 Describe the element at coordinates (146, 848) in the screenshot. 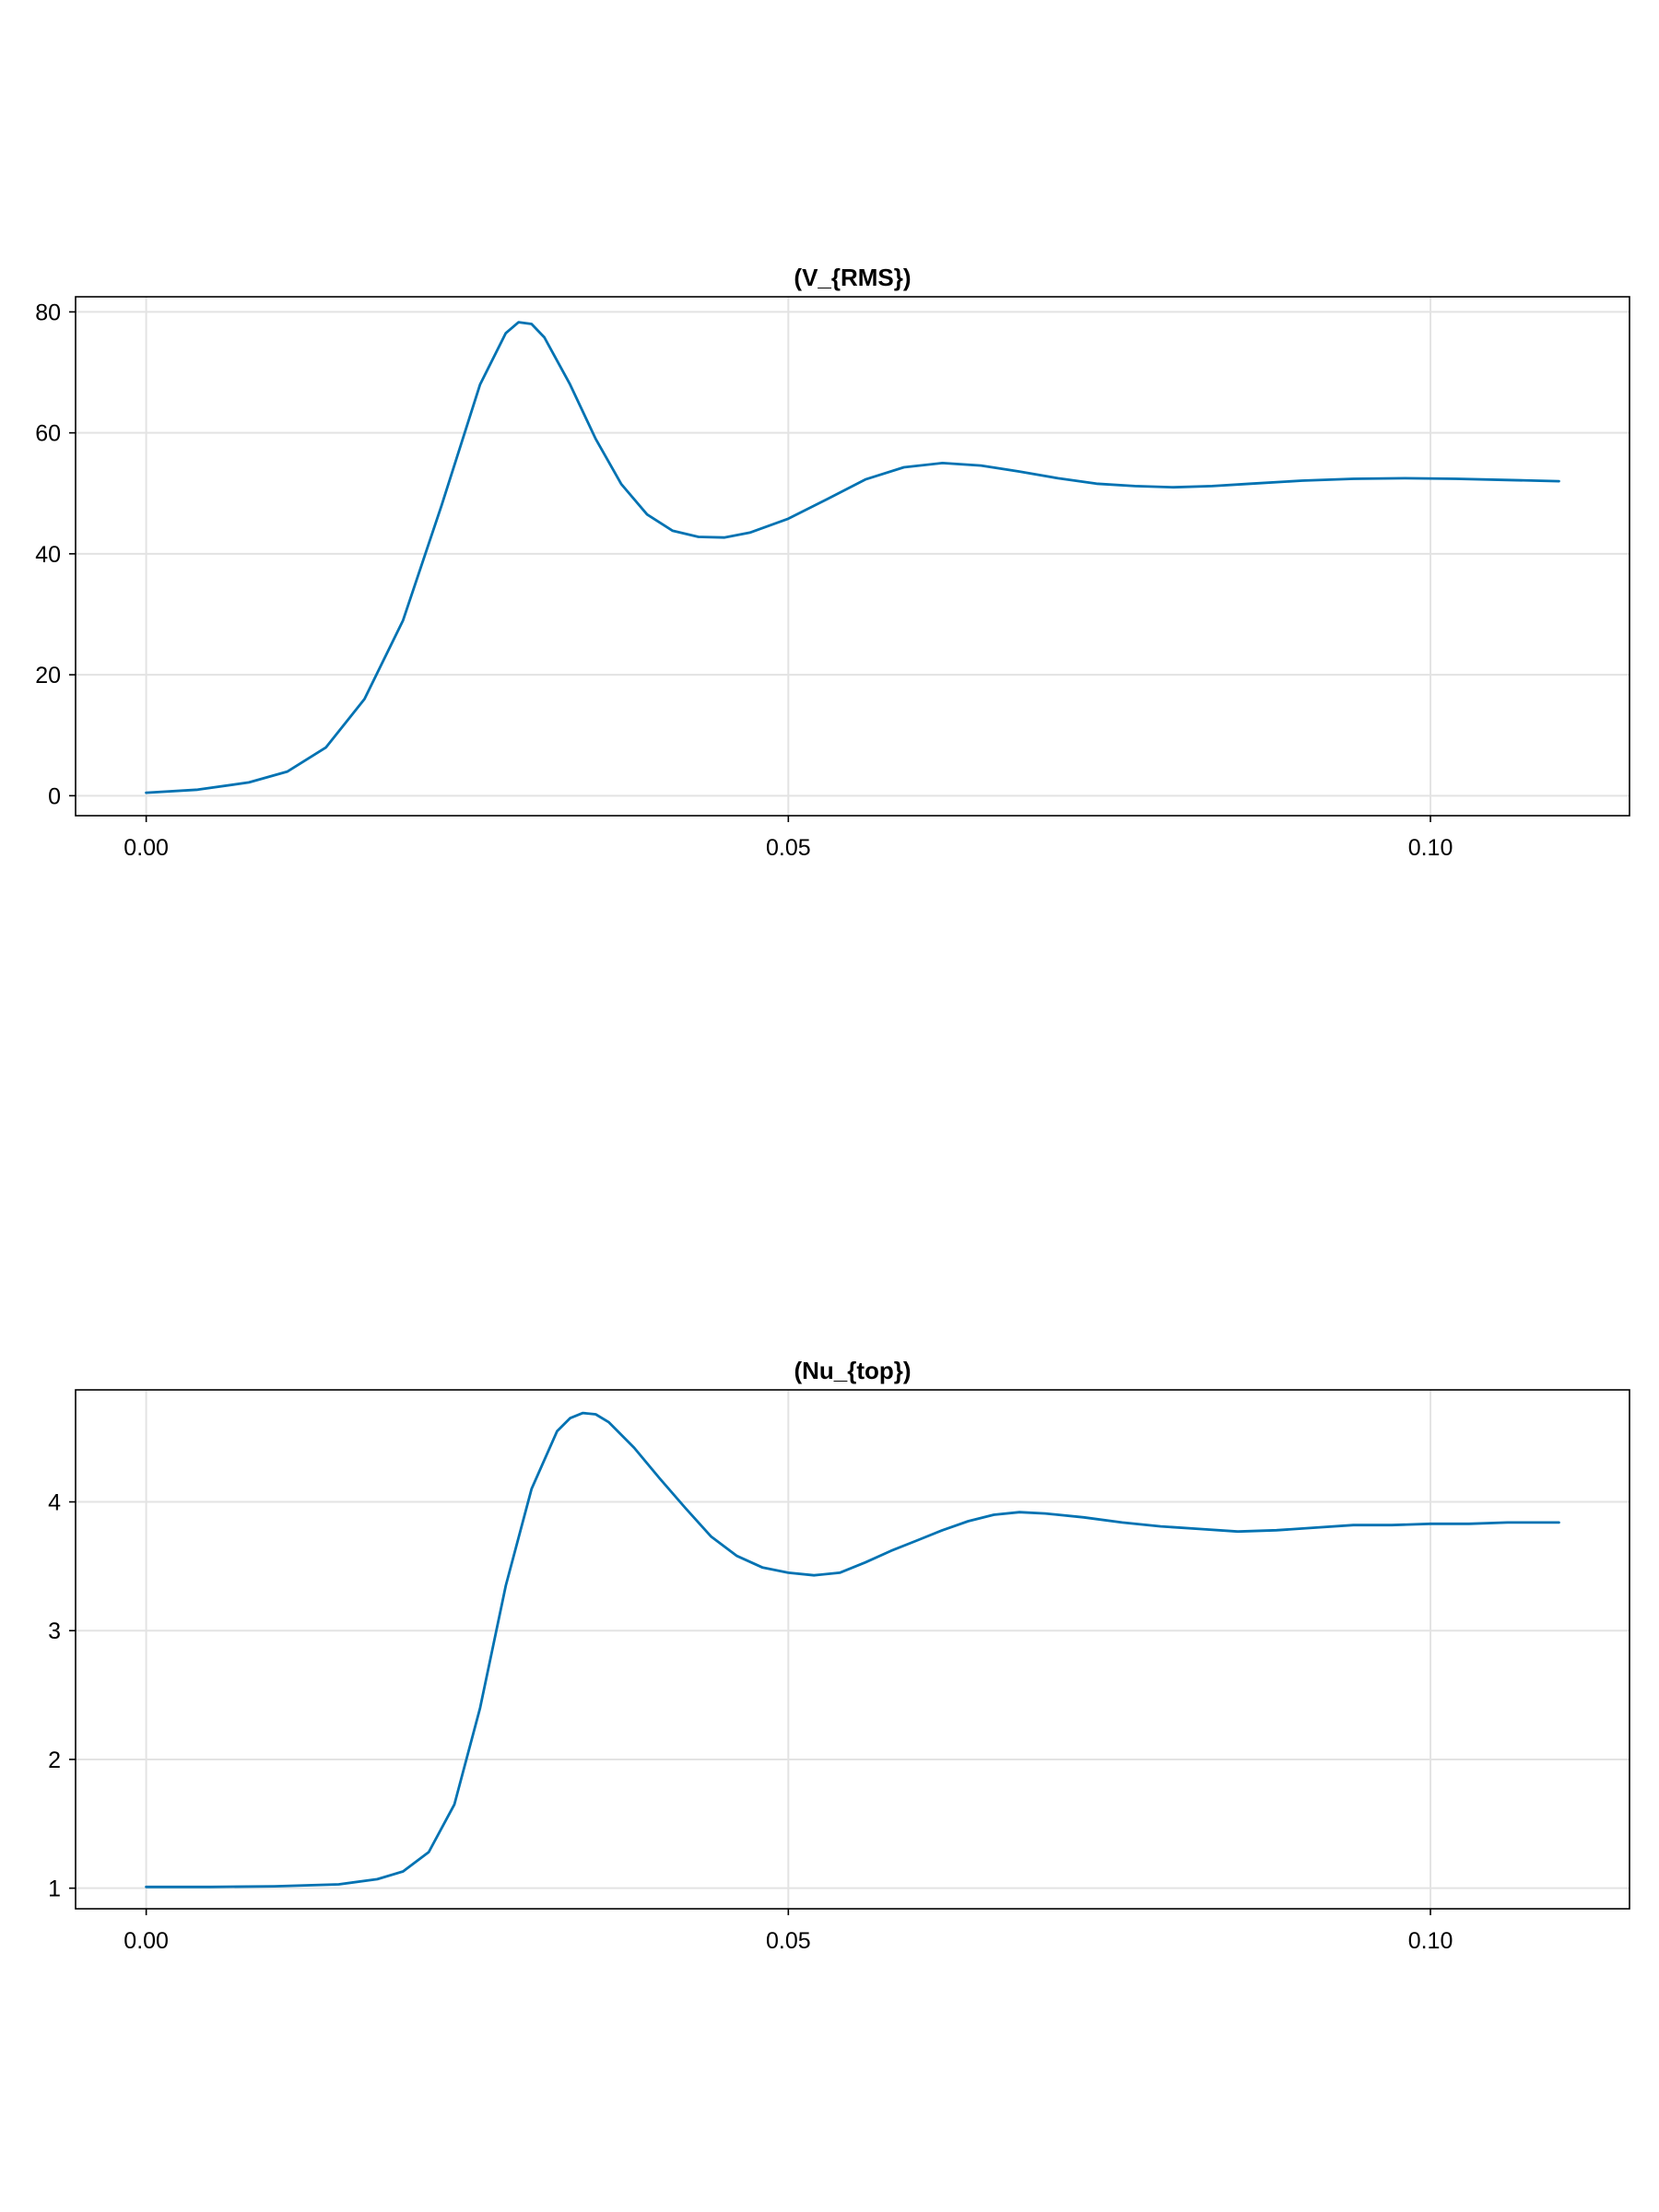

I see `vrms-xtick-label: 0.00` at that location.